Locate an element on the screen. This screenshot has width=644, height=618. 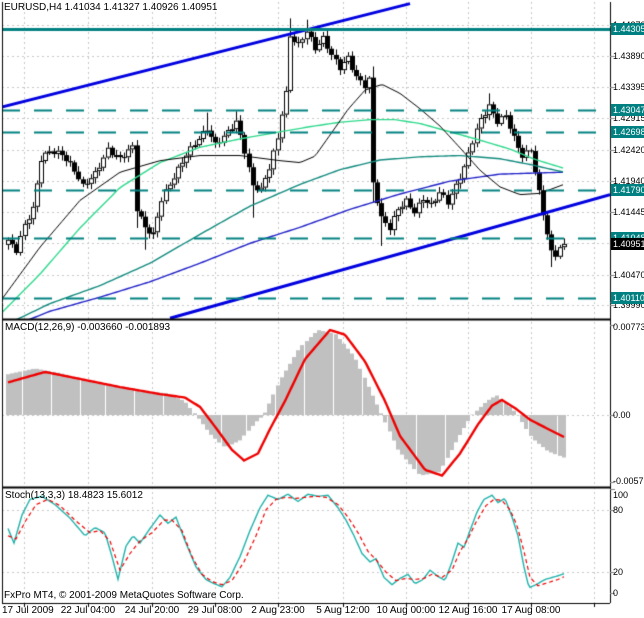
stoch-indicator-label: Stoch(13,3,3) 18.4823 15.6012 is located at coordinates (74, 495).